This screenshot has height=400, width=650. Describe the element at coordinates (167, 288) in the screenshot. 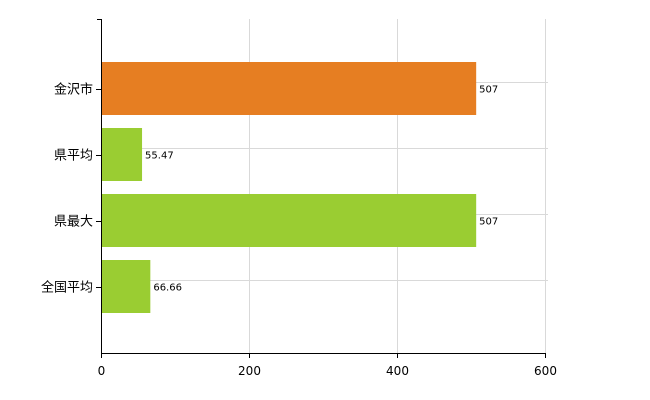

I see `bar-value-label: 66.66` at that location.